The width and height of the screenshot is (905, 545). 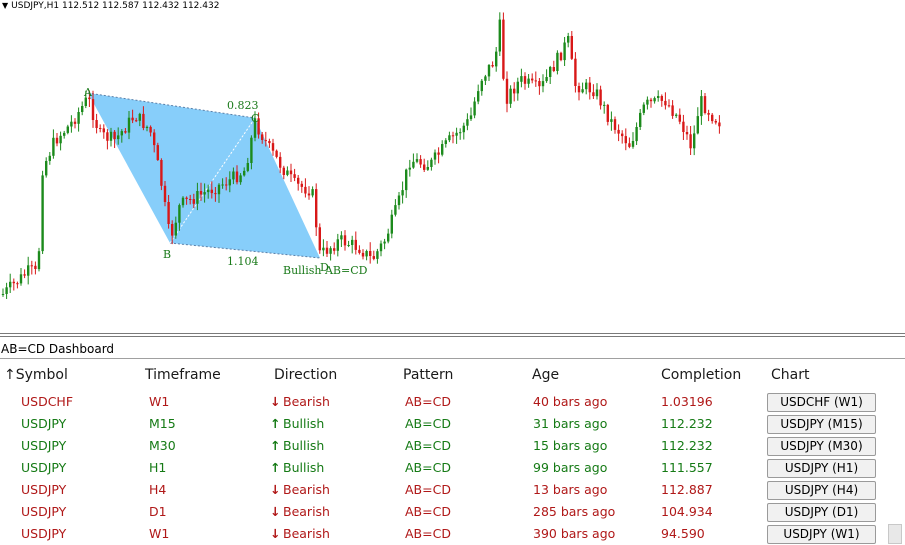 I want to click on column-header-age: Age, so click(x=546, y=375).